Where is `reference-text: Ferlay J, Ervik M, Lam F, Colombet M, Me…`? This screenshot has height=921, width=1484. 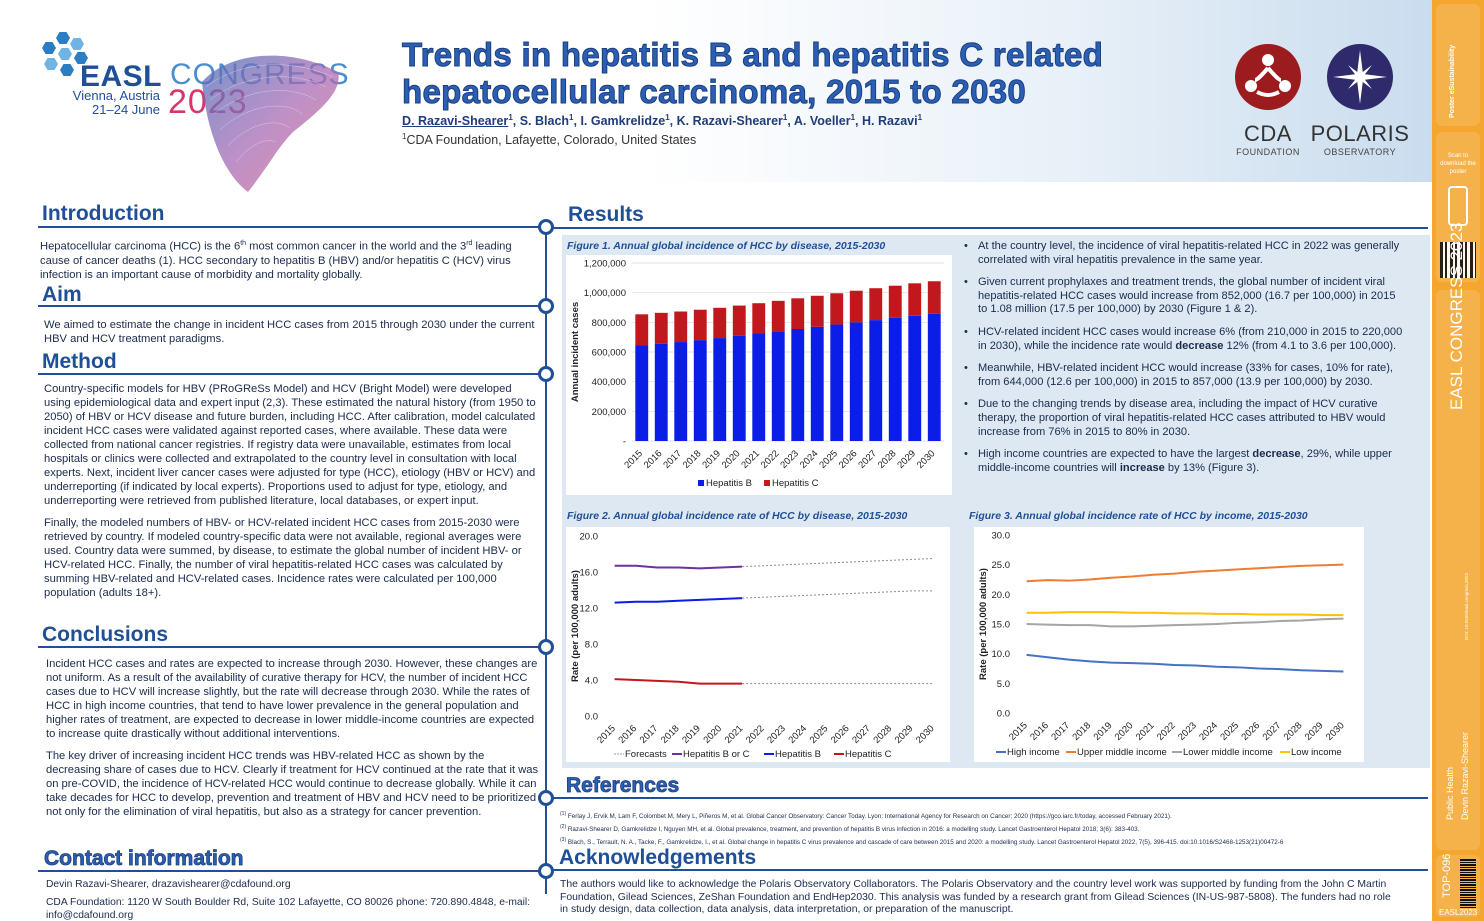 reference-text: Ferlay J, Ervik M, Lam F, Colombet M, Me… is located at coordinates (869, 817).